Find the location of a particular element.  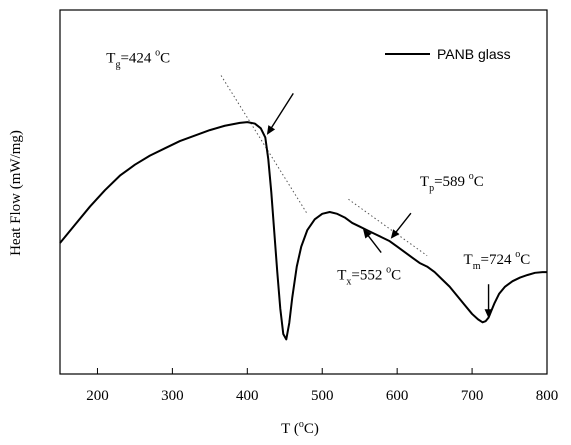

annotation-tx: Tx=552 oC is located at coordinates (369, 276).